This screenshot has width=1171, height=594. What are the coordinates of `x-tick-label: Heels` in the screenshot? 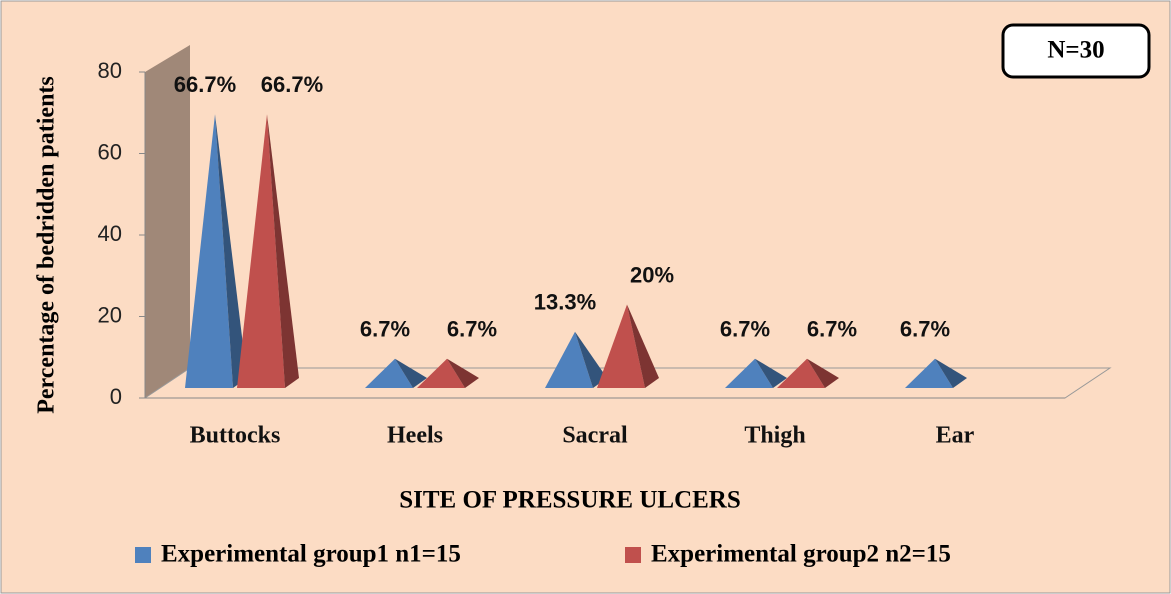 It's located at (415, 436).